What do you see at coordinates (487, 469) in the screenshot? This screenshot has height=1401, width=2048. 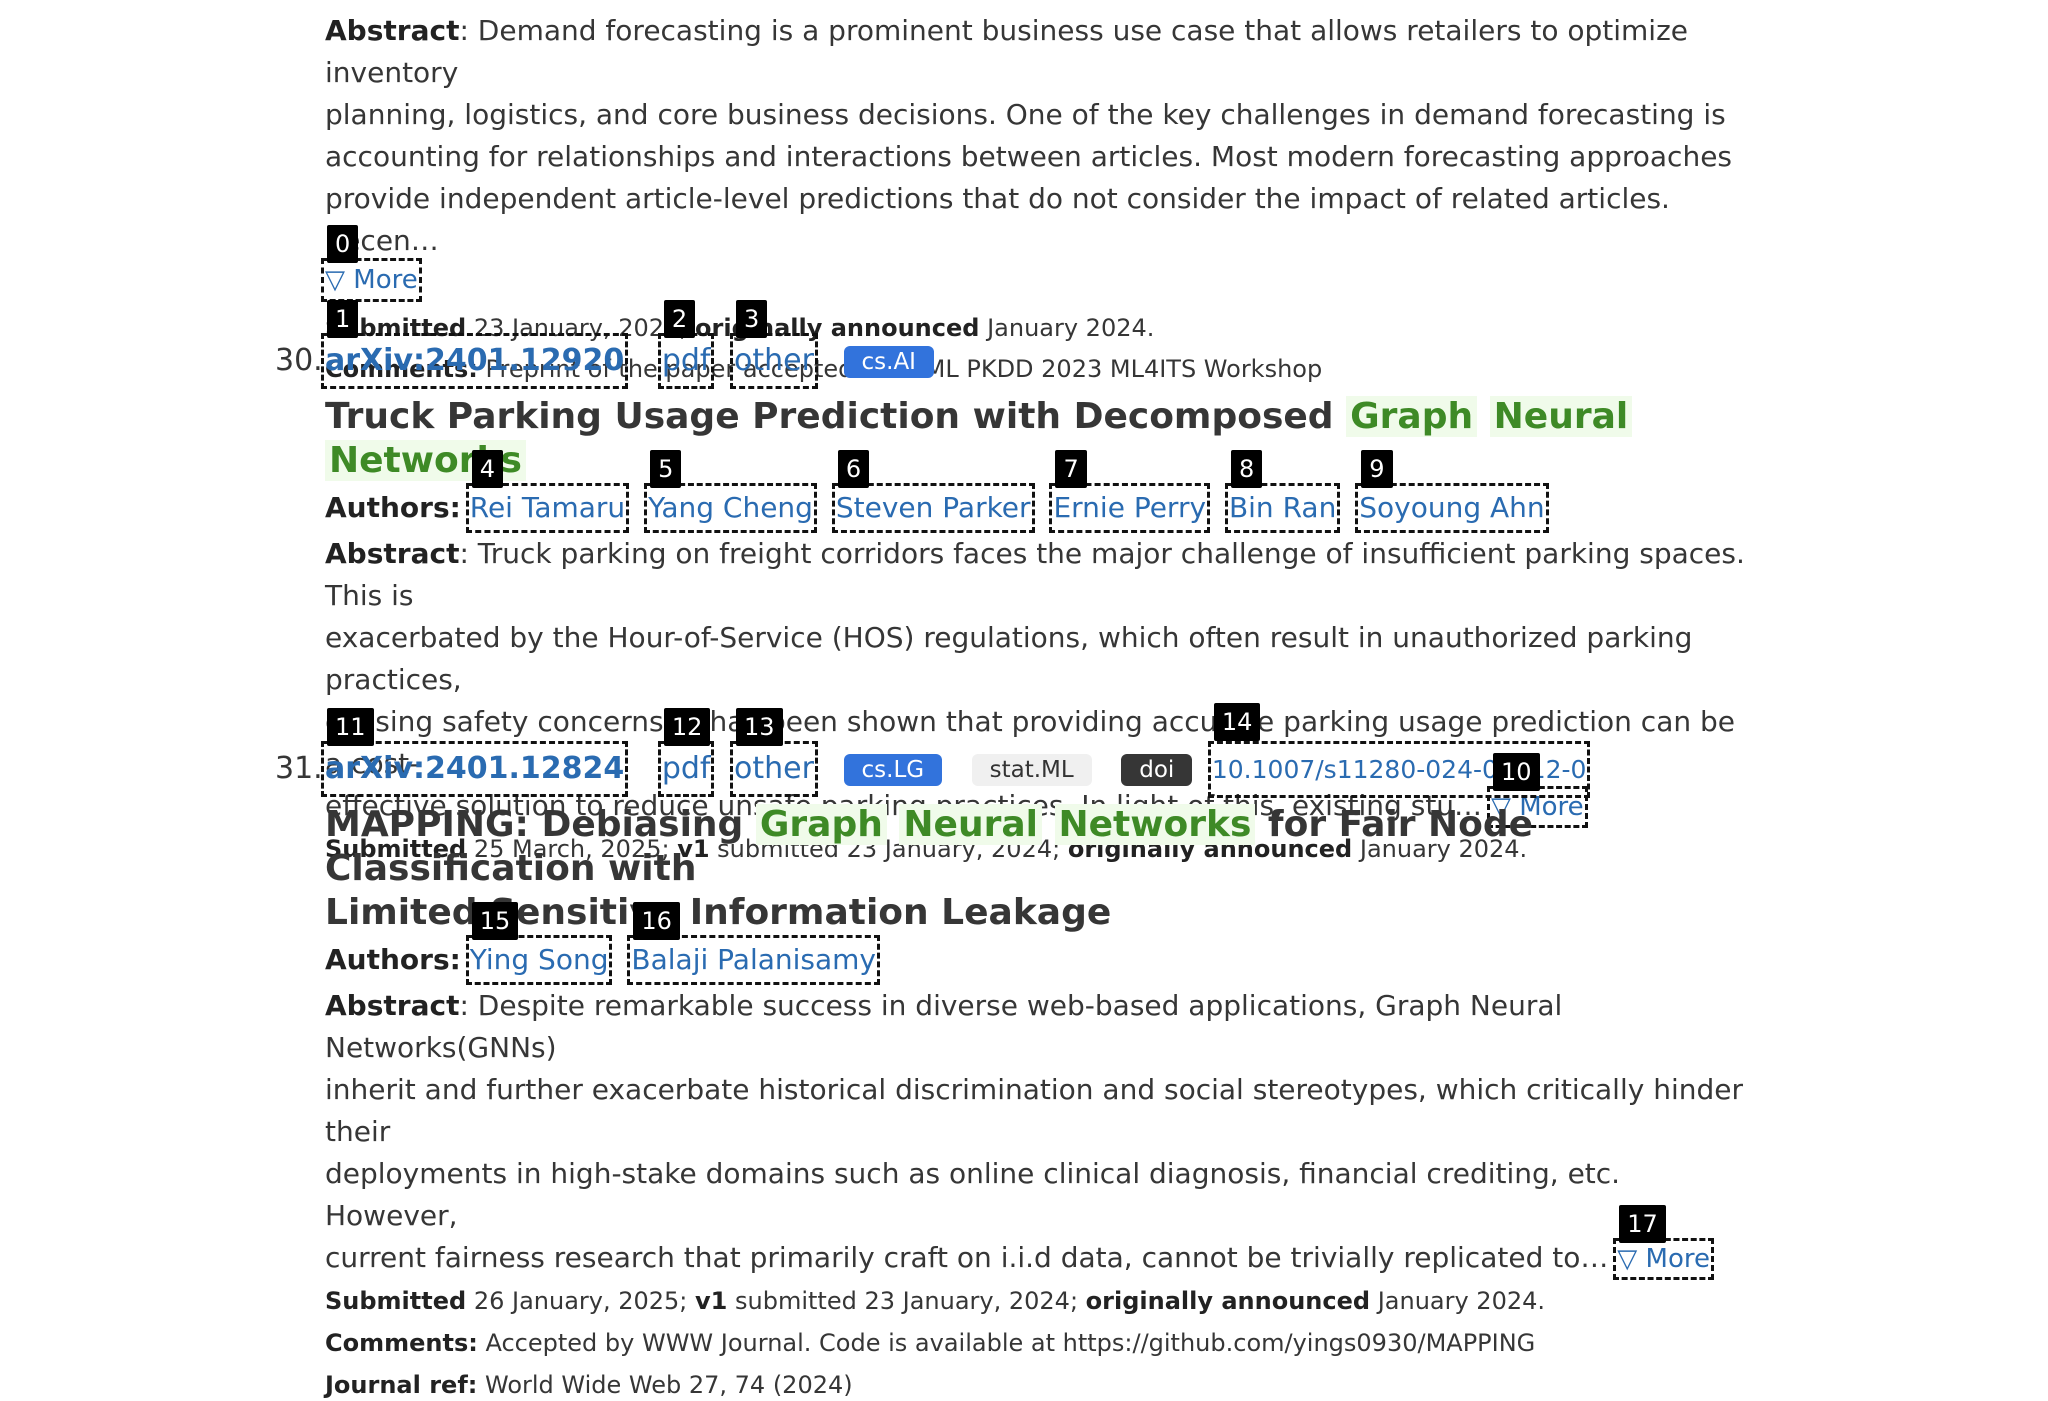 I see `marker-4: 4` at bounding box center [487, 469].